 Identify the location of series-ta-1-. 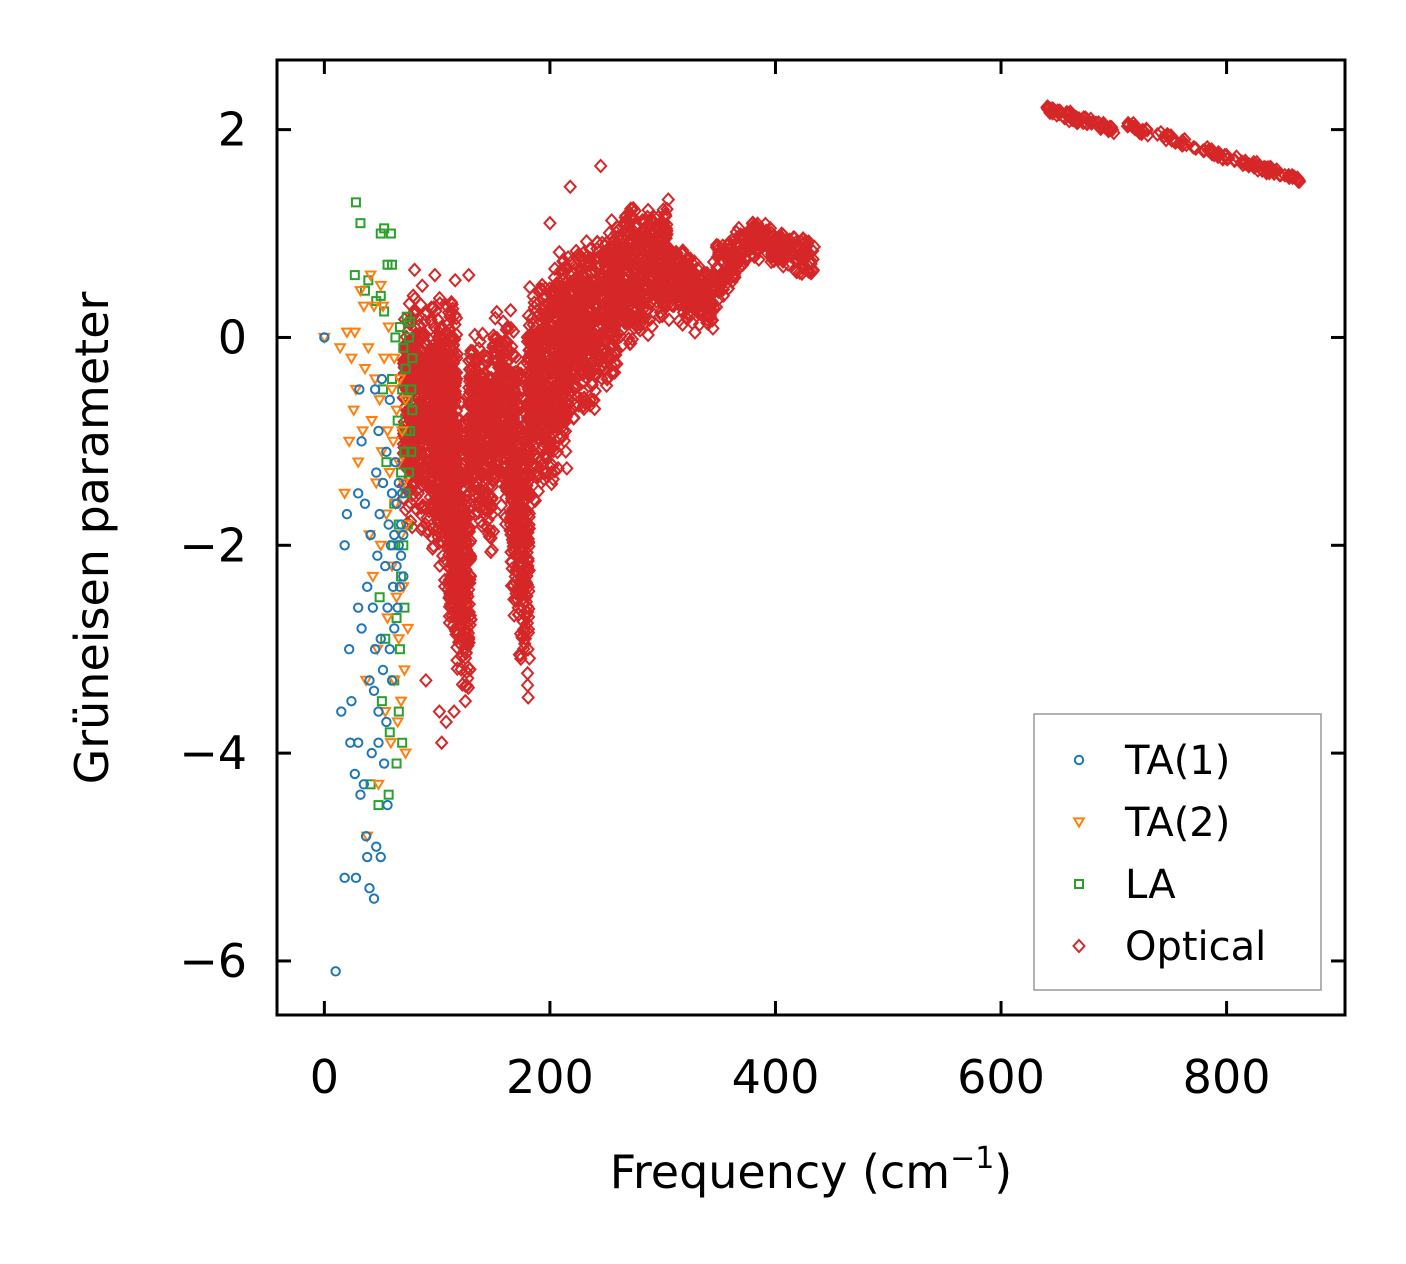
(364, 654).